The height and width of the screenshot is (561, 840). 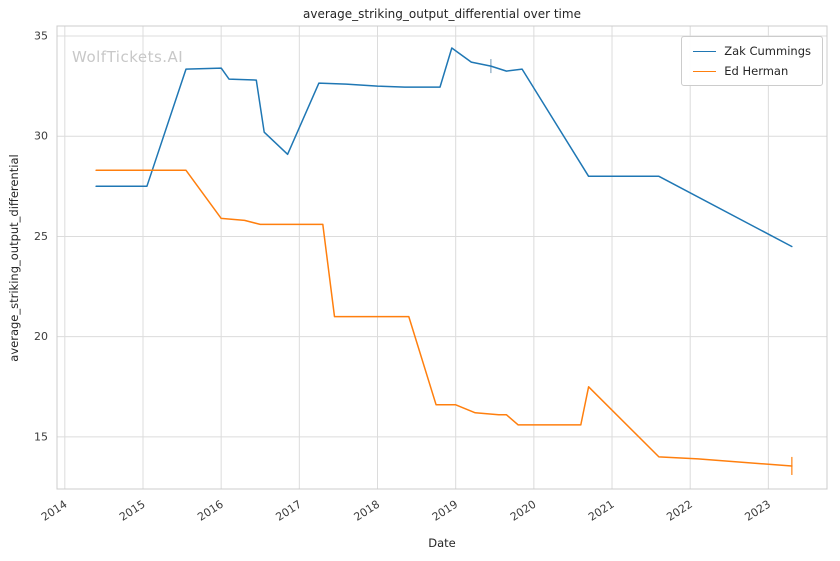 I want to click on legend-item-ed-herman: Ed Herman, so click(x=752, y=71).